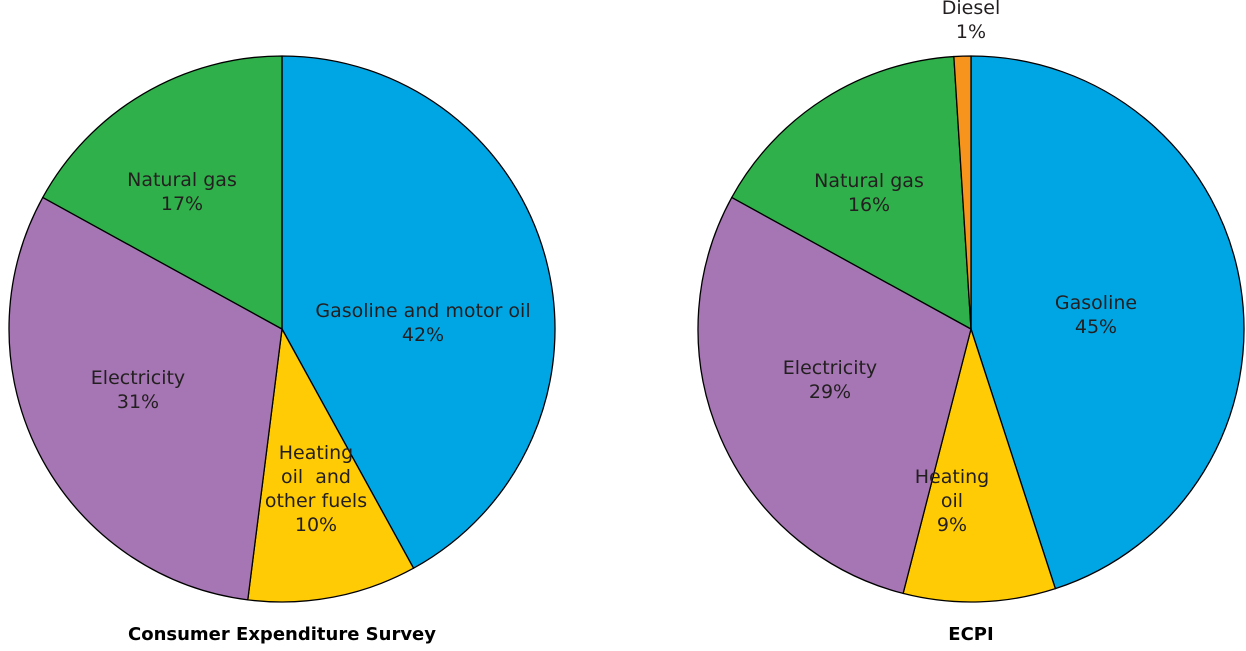  What do you see at coordinates (138, 390) in the screenshot?
I see `slice-label-electricity: Electricity 31%` at bounding box center [138, 390].